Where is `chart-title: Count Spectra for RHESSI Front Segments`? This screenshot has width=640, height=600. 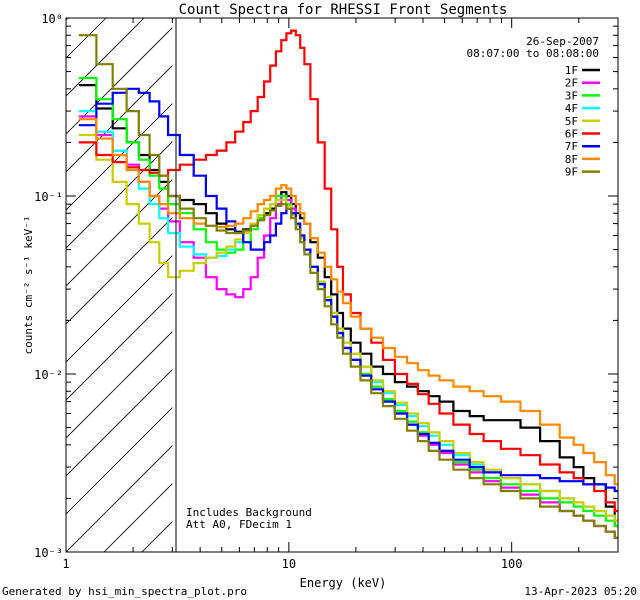
chart-title: Count Spectra for RHESSI Front Segments is located at coordinates (343, 10).